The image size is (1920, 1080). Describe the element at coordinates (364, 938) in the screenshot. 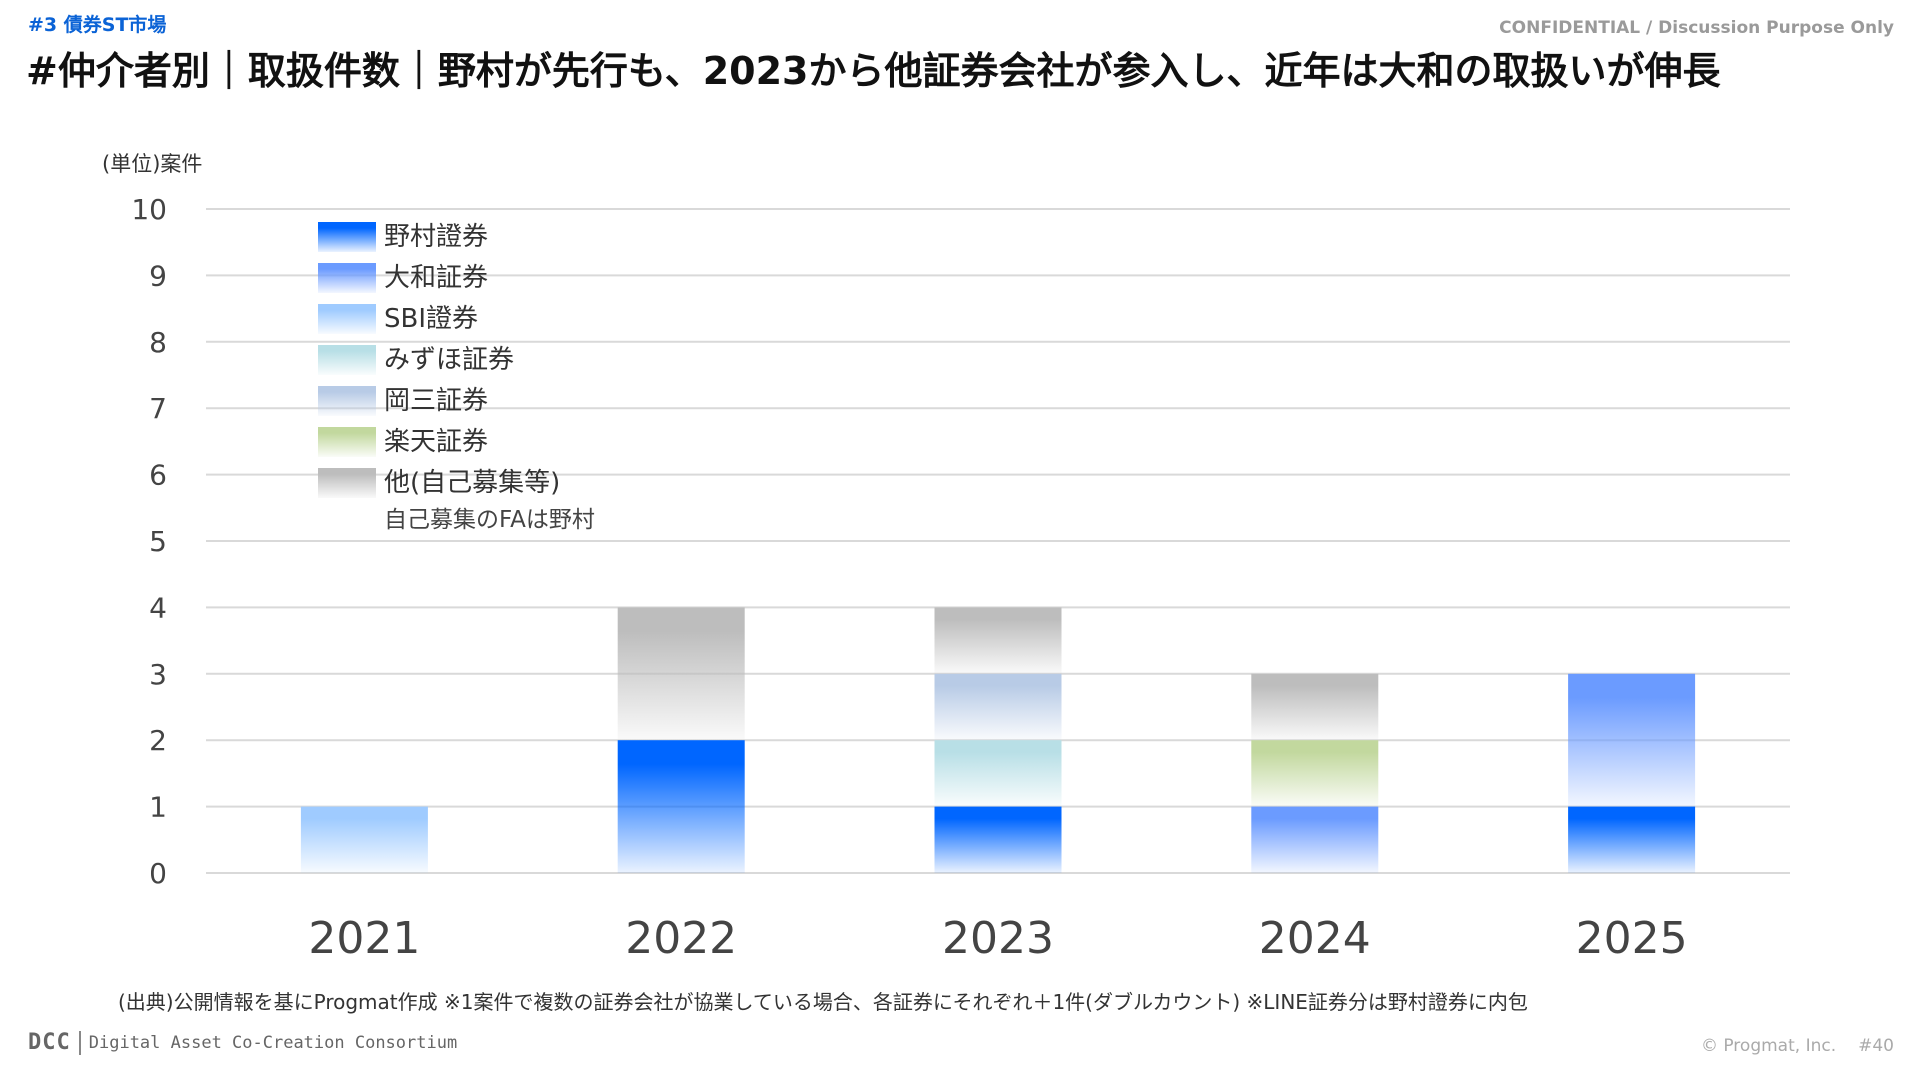

I see `x-tick-label: 2021` at that location.